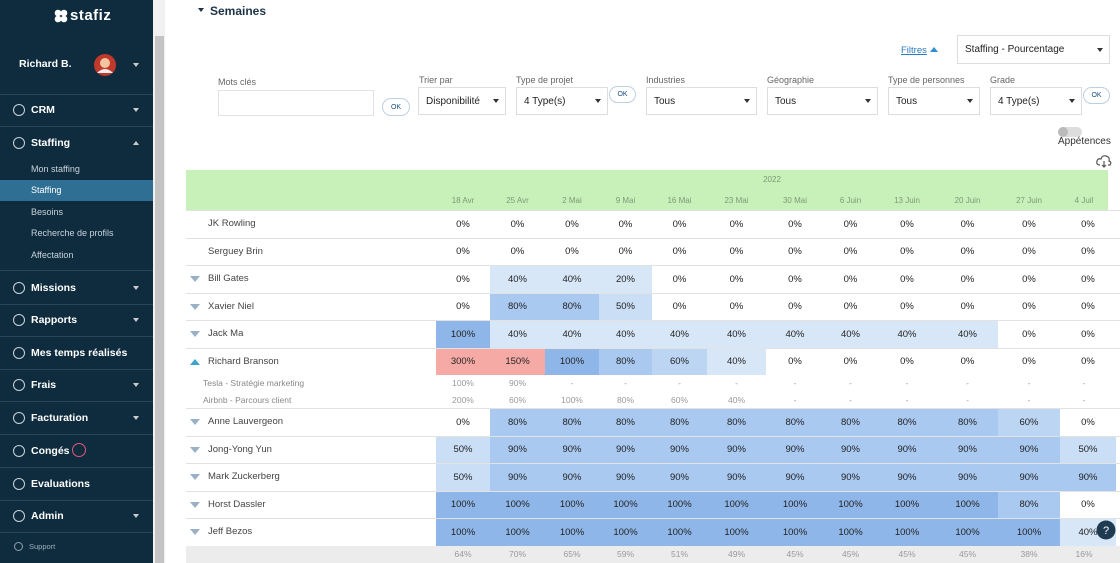 The width and height of the screenshot is (1120, 563). I want to click on staffing-cell: 20%, so click(625, 279).